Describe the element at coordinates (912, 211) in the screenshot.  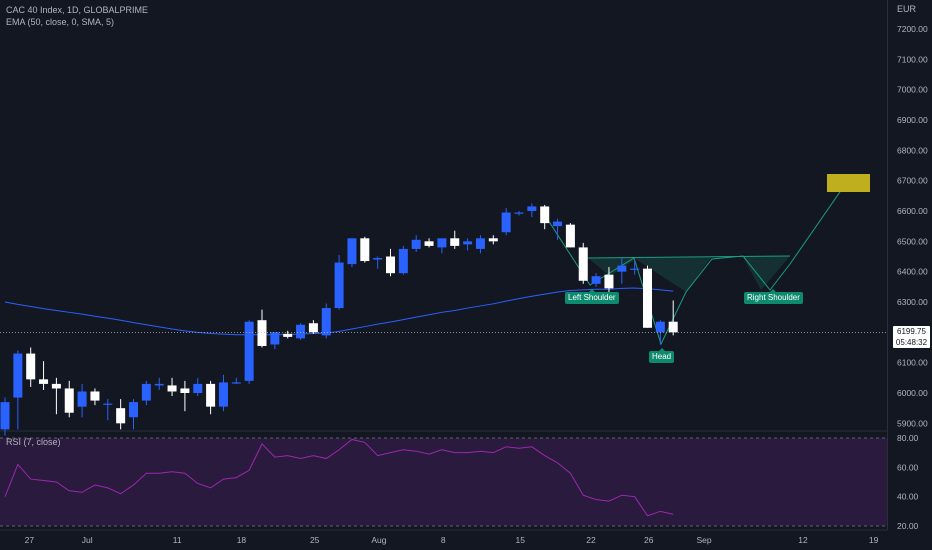
I see `price-tick-label: 6600.00` at that location.